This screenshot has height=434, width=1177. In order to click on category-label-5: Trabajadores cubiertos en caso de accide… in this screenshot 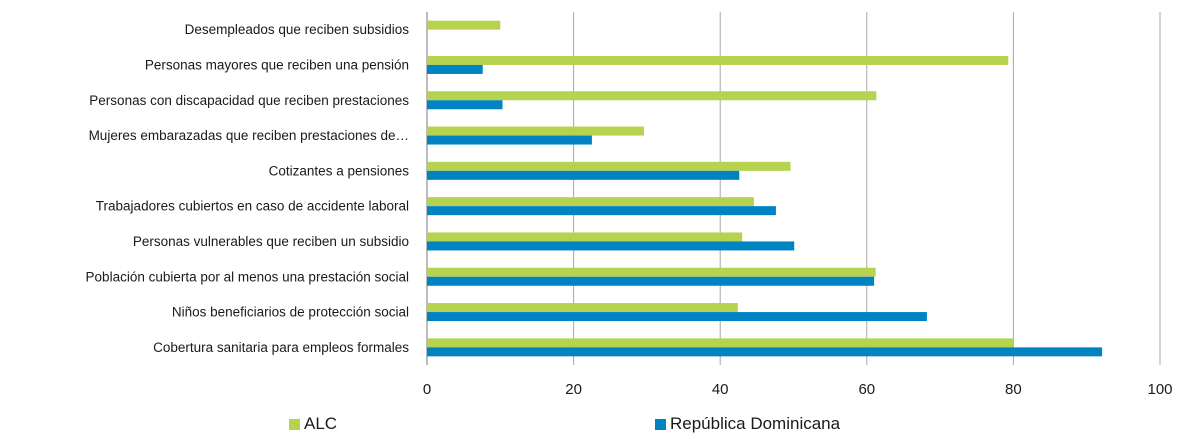, I will do `click(252, 206)`.